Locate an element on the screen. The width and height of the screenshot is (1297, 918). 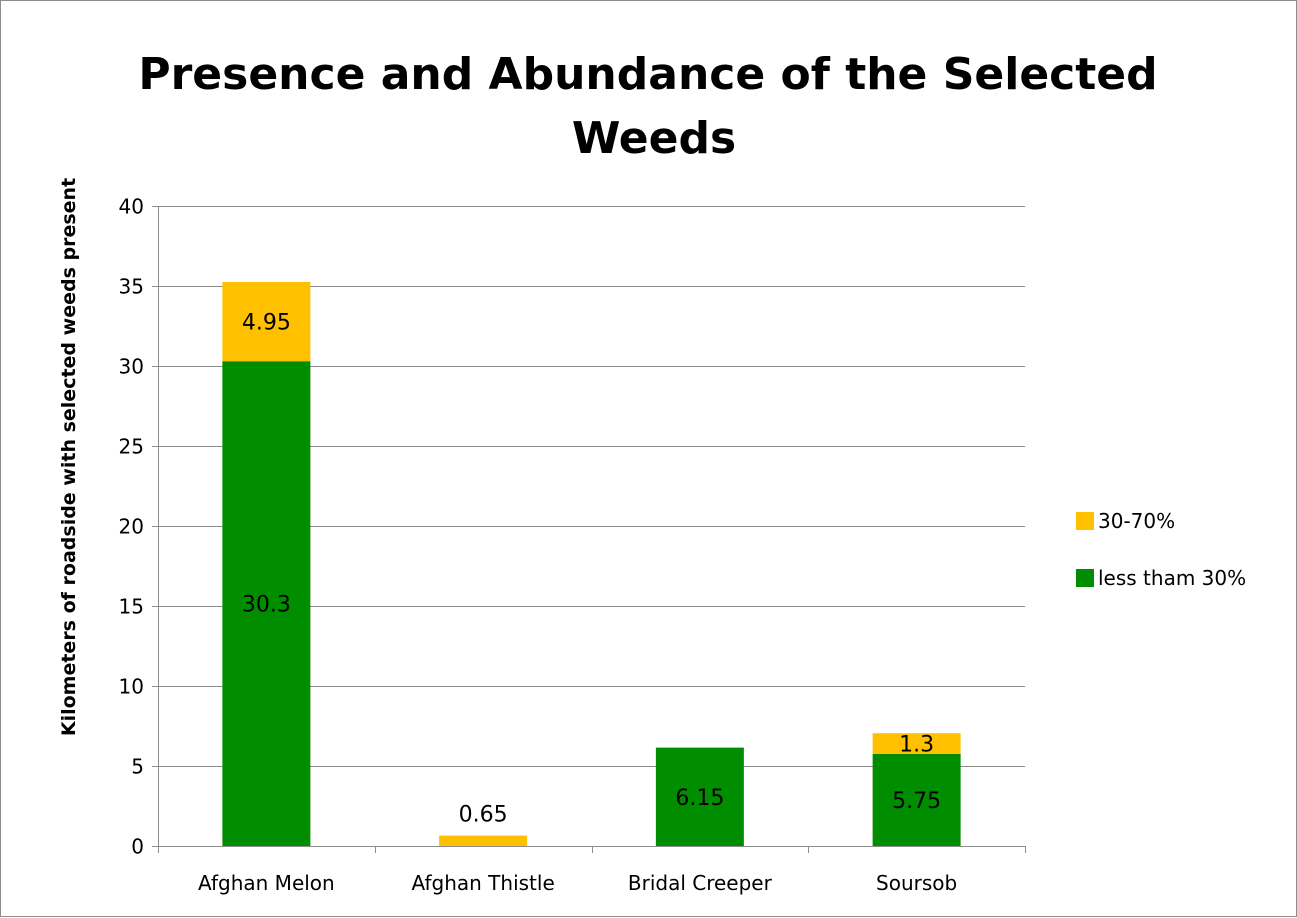
y-tick-label: 5 is located at coordinates (137, 767).